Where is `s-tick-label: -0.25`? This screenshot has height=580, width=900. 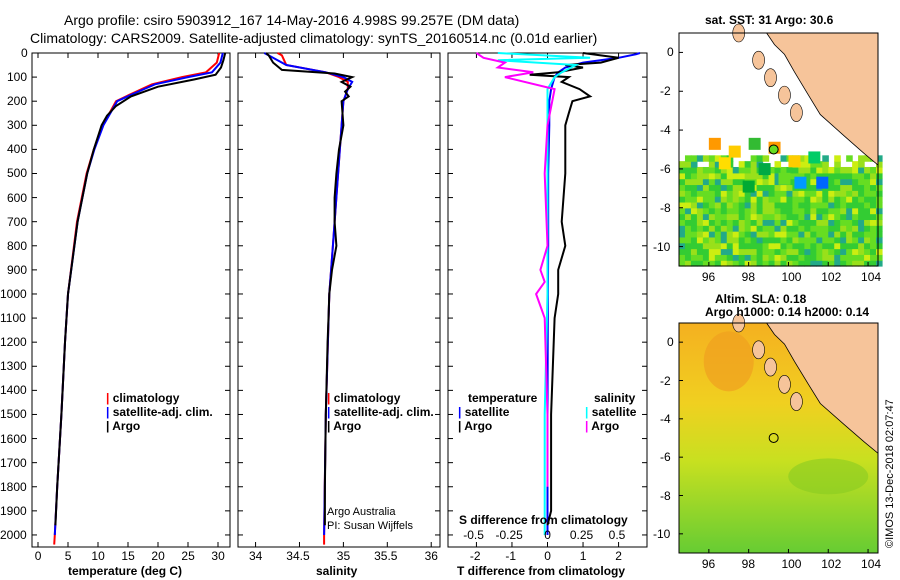
s-tick-label: -0.25 is located at coordinates (509, 535).